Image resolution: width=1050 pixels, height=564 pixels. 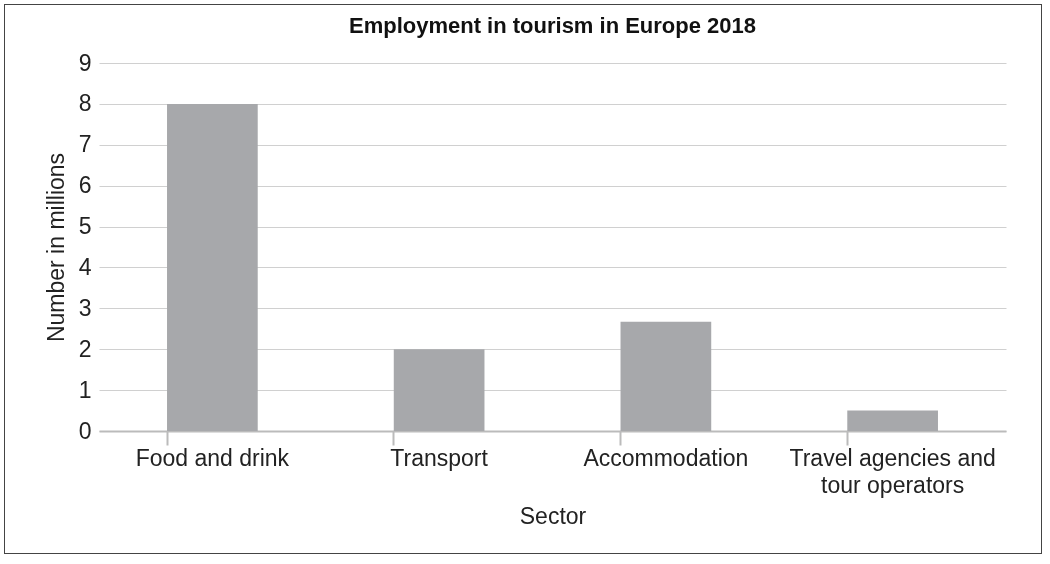 What do you see at coordinates (85, 185) in the screenshot?
I see `y-tick-label: 6` at bounding box center [85, 185].